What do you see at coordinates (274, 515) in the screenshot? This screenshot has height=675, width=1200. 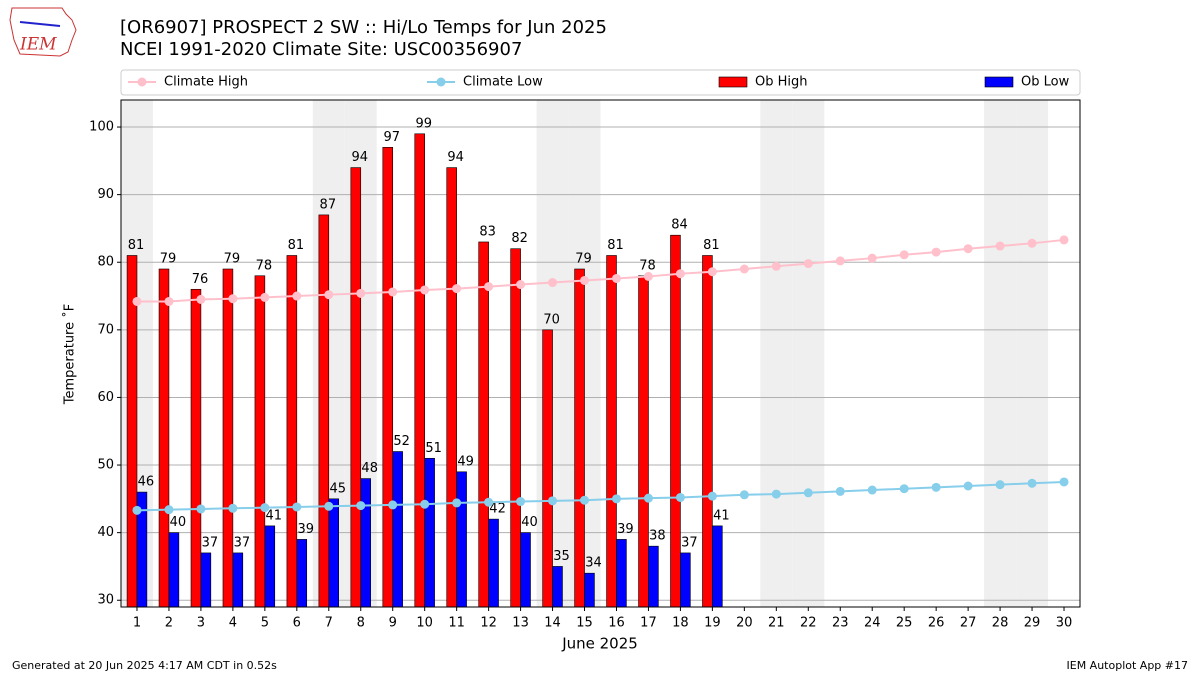 I see `data-label: 41` at bounding box center [274, 515].